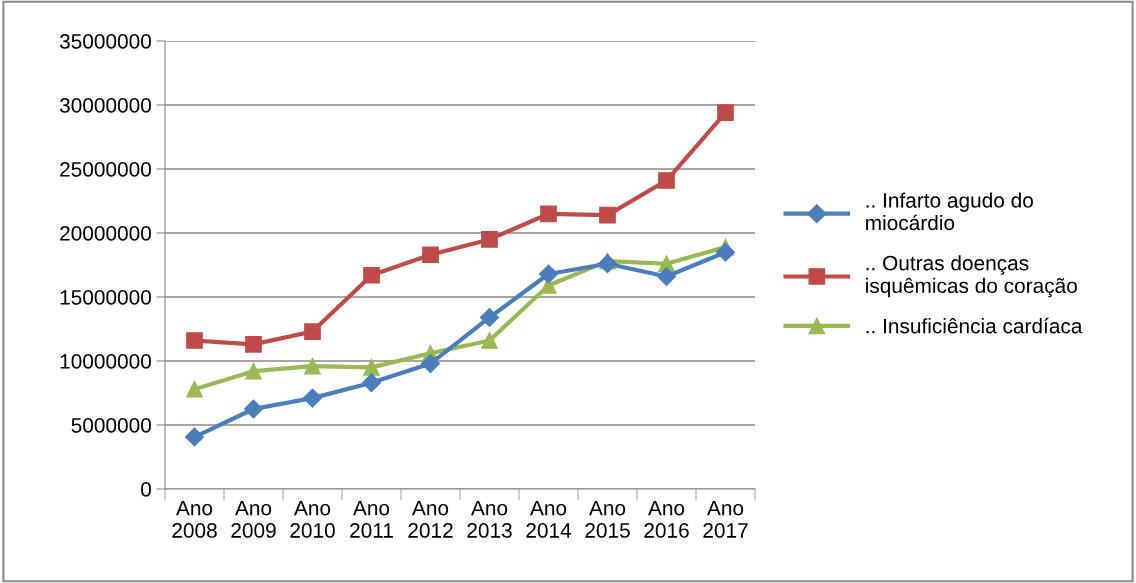 The image size is (1136, 583). Describe the element at coordinates (974, 325) in the screenshot. I see `legend-label: .. Insuficiência cardíaca` at that location.